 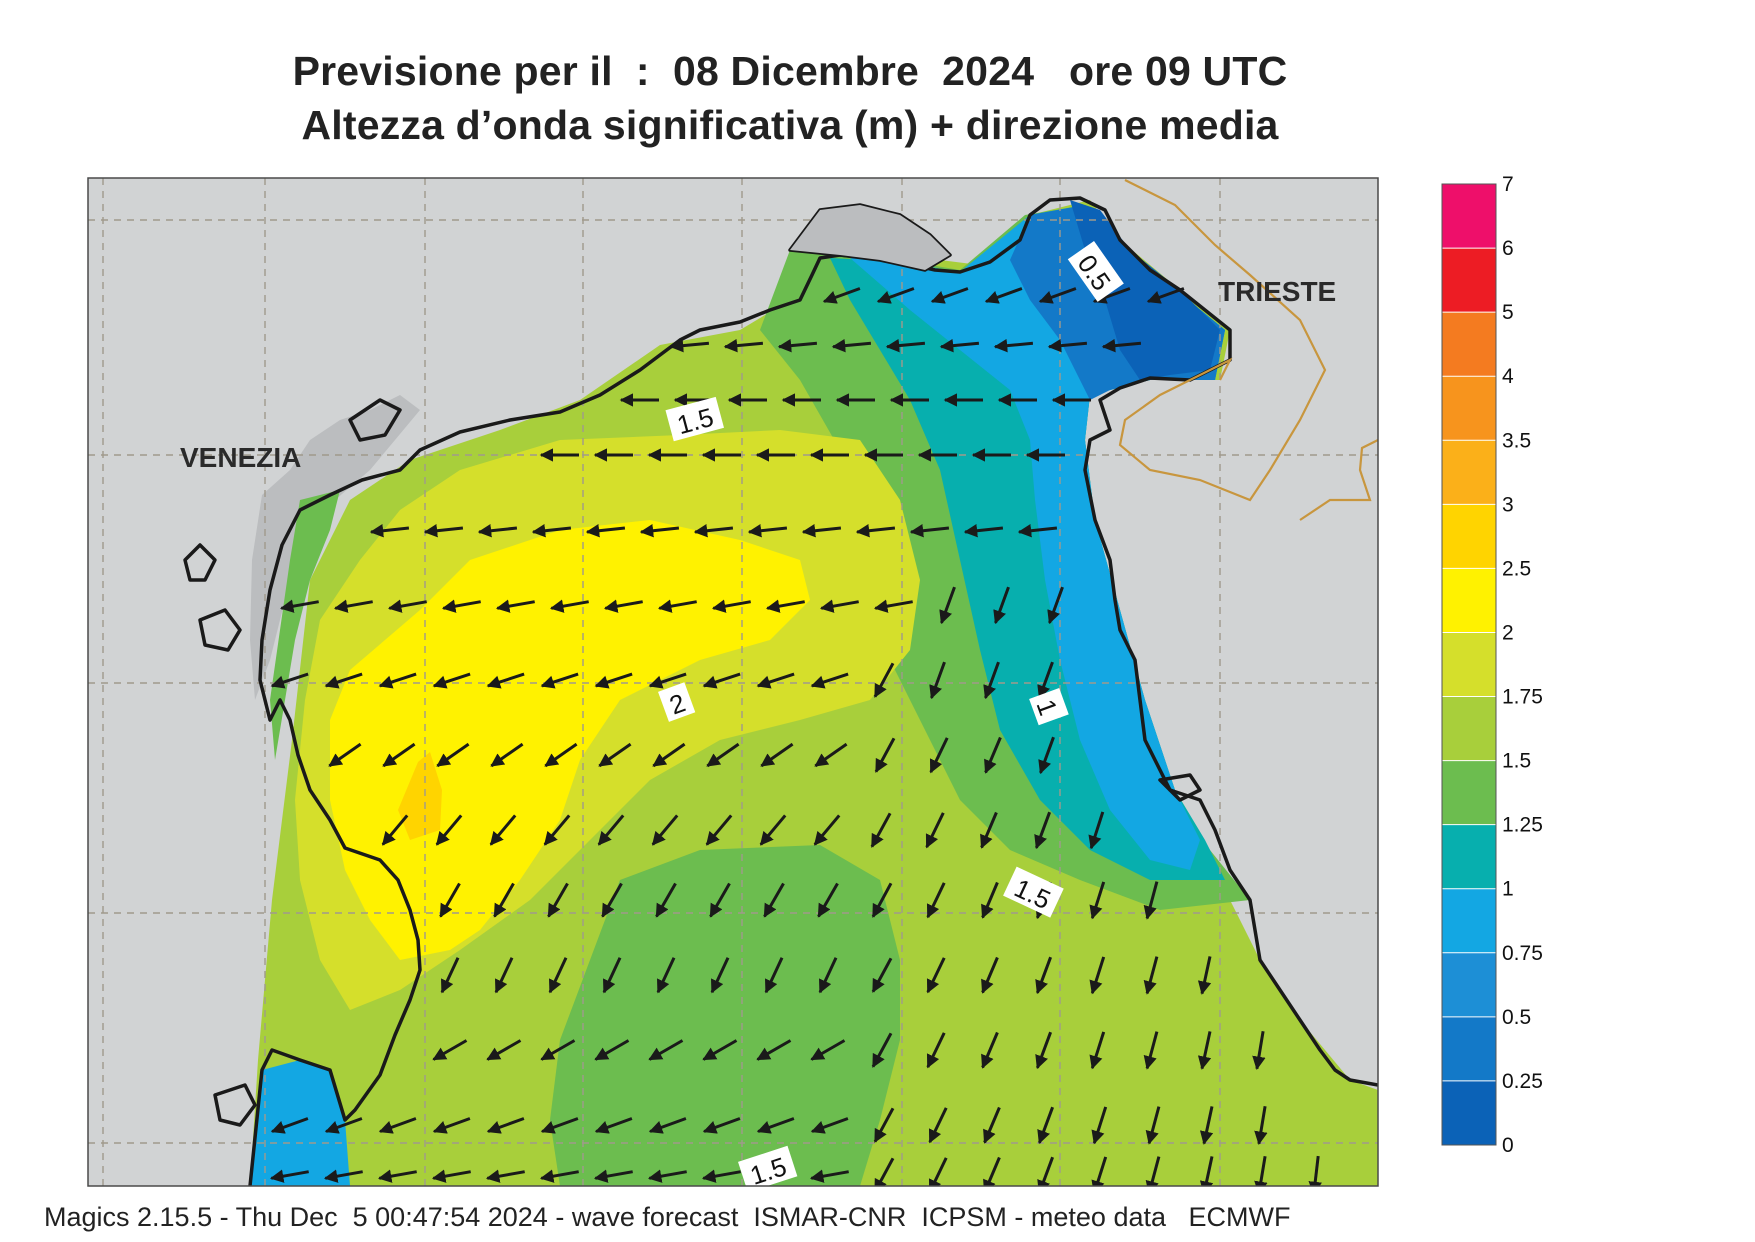 I want to click on legend-tick-label: 2, so click(x=1508, y=632).